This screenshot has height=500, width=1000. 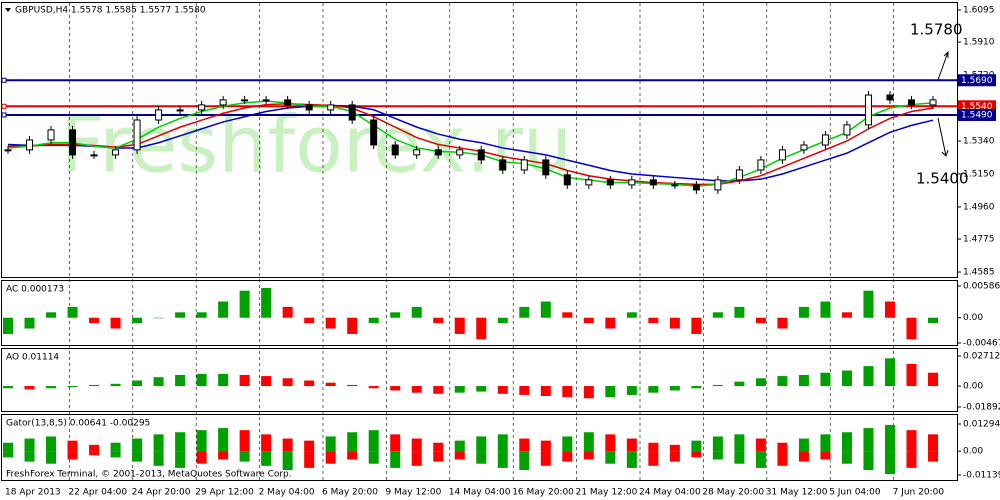 What do you see at coordinates (943, 103) in the screenshot?
I see `arrows` at bounding box center [943, 103].